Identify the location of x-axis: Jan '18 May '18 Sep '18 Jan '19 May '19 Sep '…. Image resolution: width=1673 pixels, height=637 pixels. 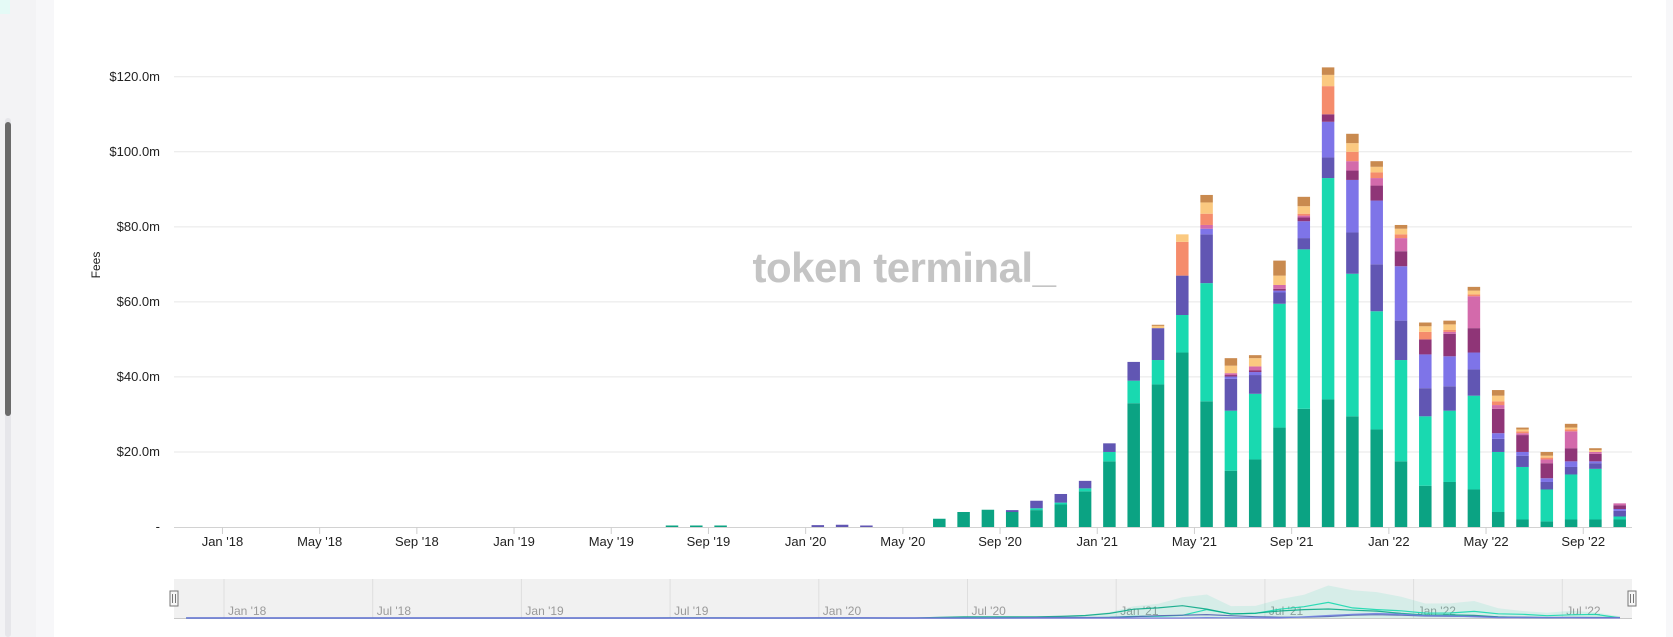
(903, 538).